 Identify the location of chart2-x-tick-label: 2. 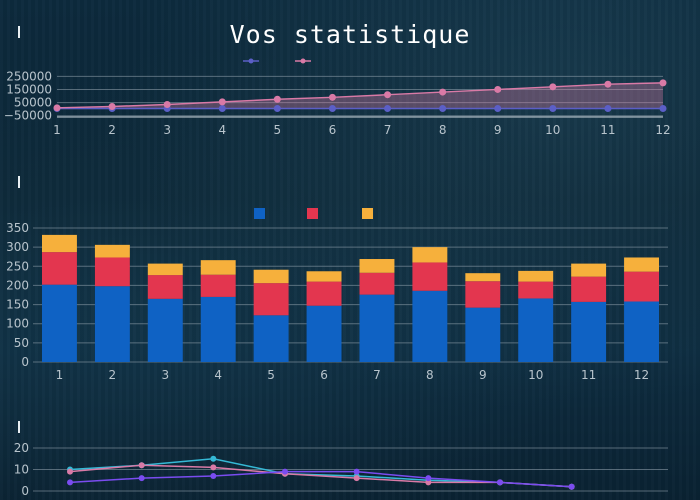
(113, 375).